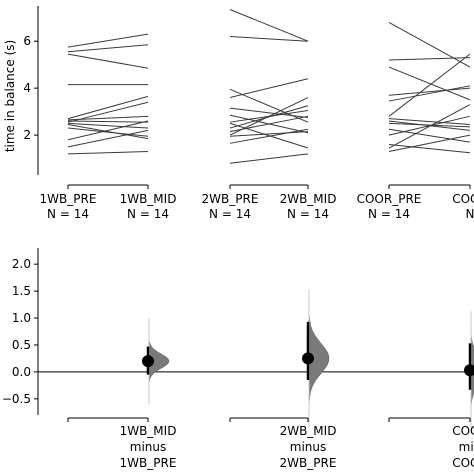 The height and width of the screenshot is (474, 474). Describe the element at coordinates (27, 88) in the screenshot. I see `top-y-tick-label: 4` at that location.